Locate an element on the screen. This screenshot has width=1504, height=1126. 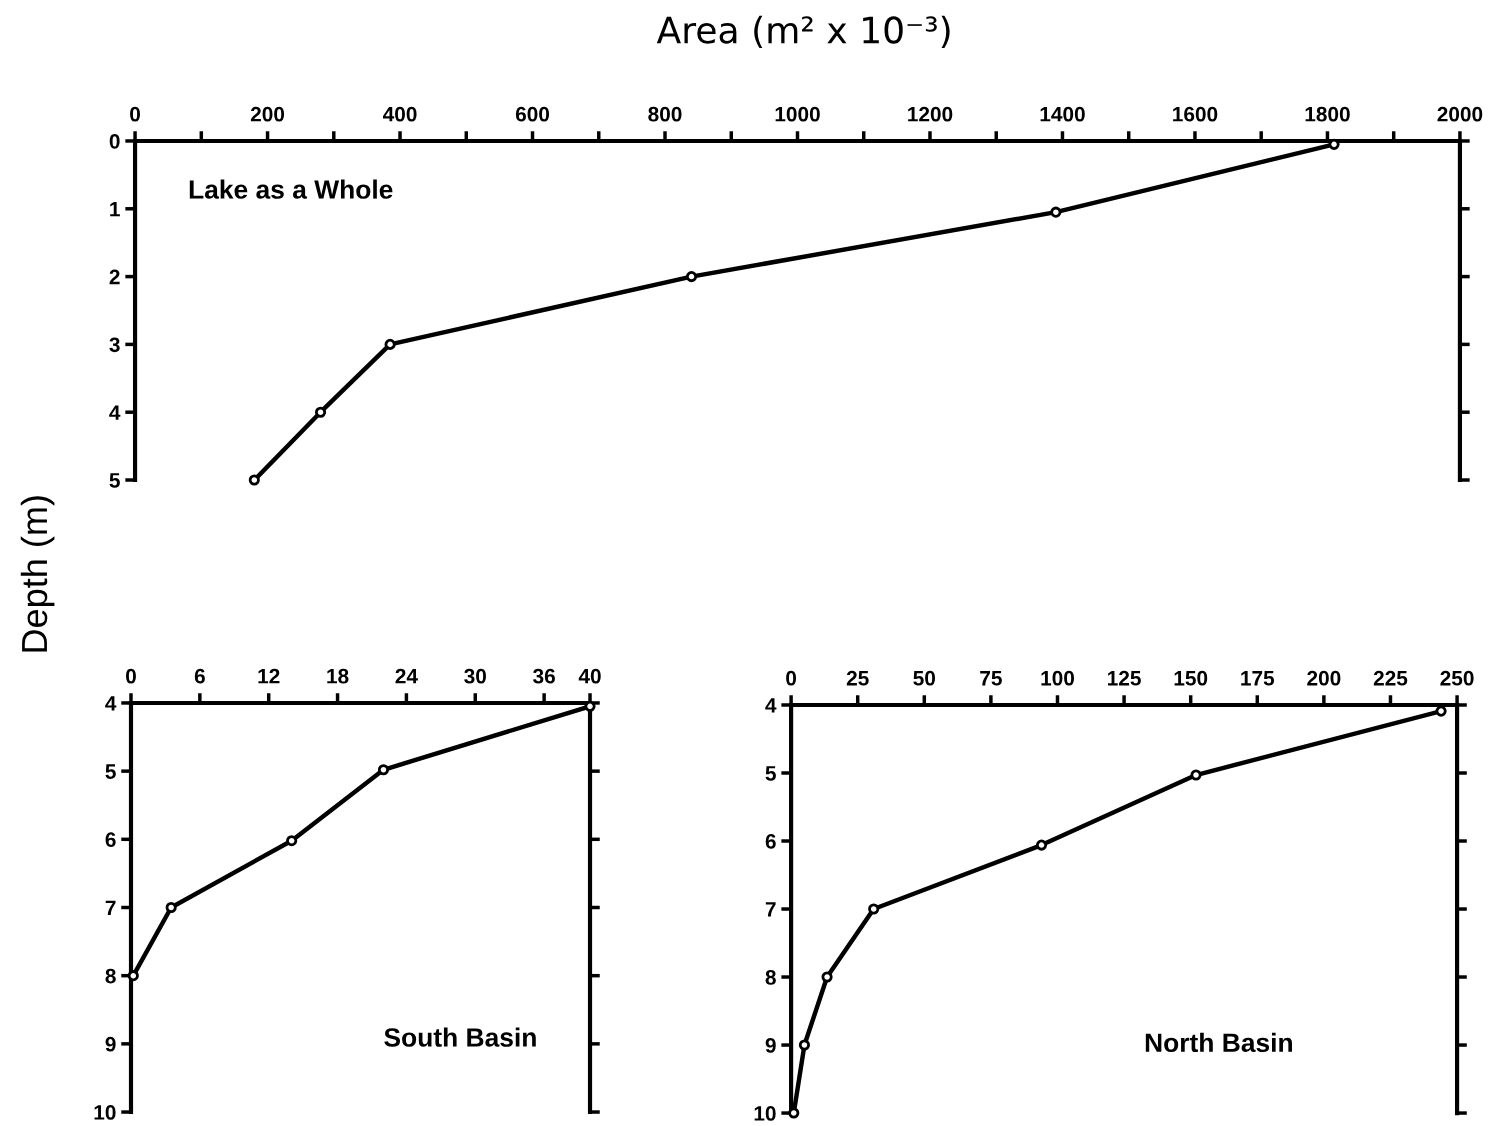
x-tick-label: 75 is located at coordinates (991, 678).